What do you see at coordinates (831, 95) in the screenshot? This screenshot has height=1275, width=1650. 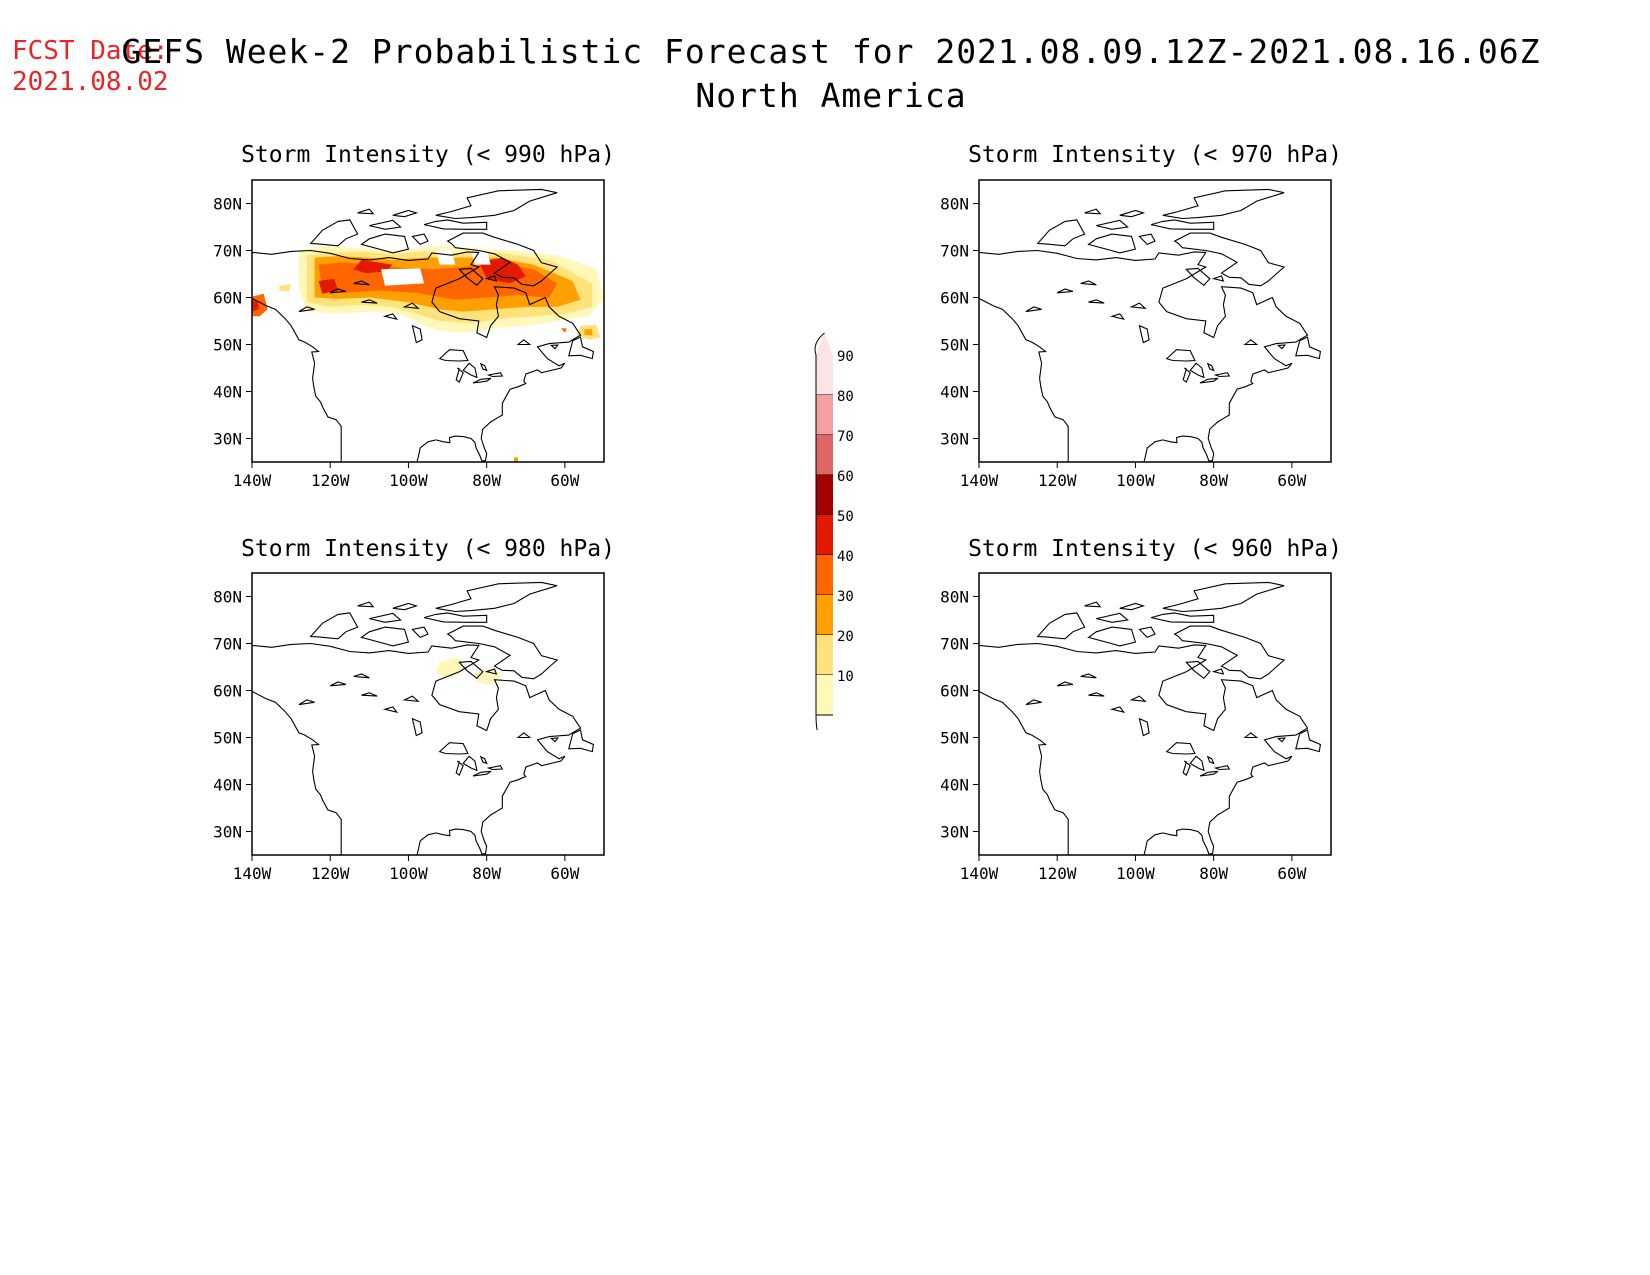 I see `title-line-2: North America` at bounding box center [831, 95].